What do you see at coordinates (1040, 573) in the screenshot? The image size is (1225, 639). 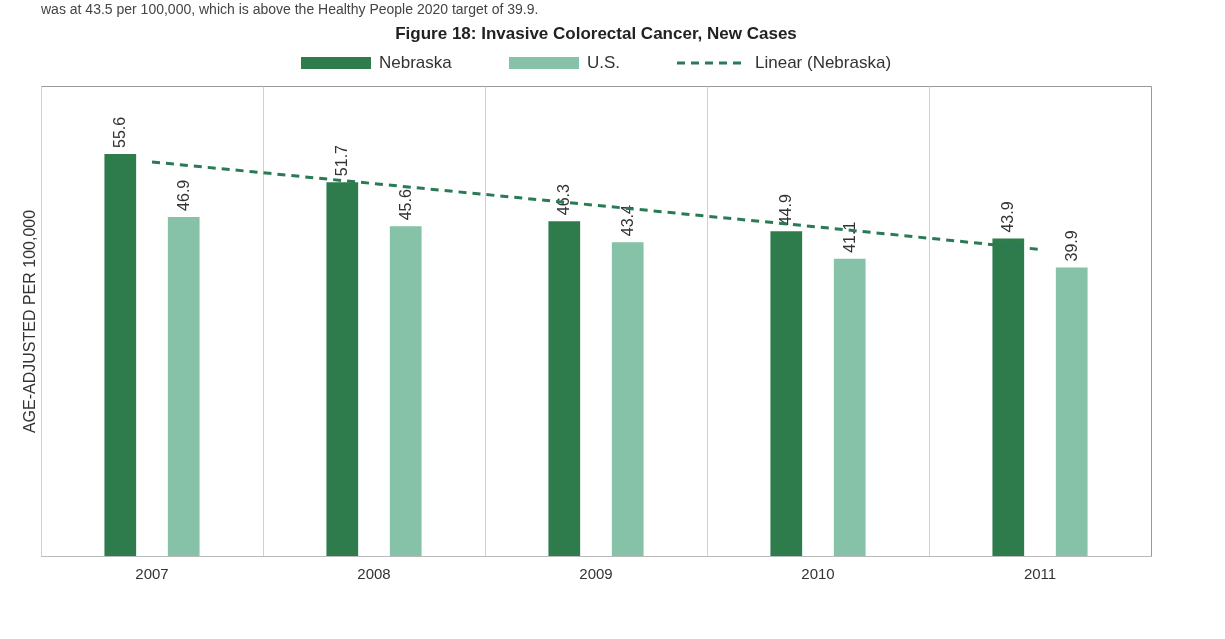 I see `x-tick-label: 2011` at bounding box center [1040, 573].